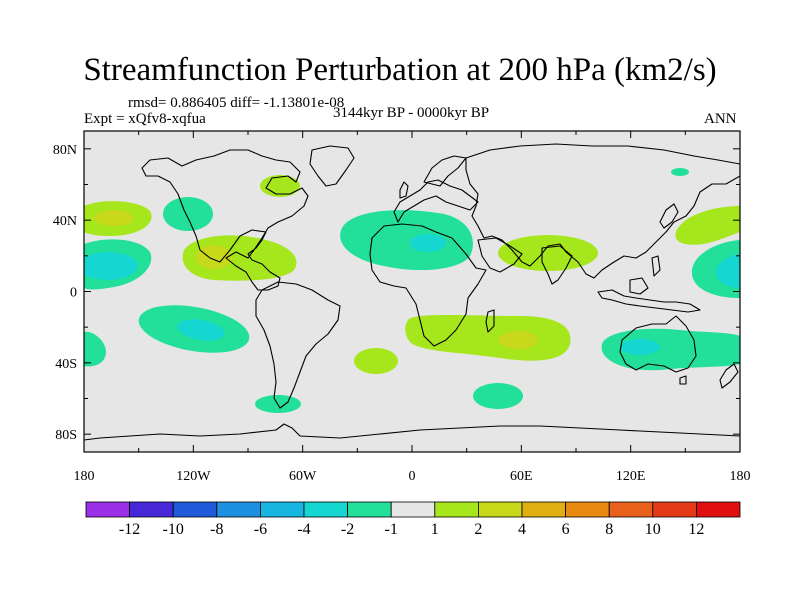  Describe the element at coordinates (720, 119) in the screenshot. I see `season-label: ANN` at that location.